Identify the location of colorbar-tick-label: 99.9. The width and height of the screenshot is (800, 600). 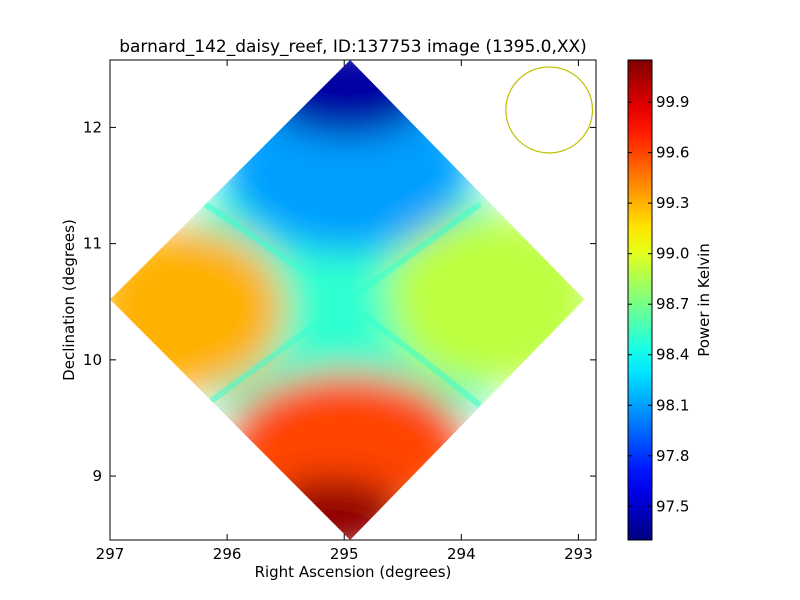
(672, 102).